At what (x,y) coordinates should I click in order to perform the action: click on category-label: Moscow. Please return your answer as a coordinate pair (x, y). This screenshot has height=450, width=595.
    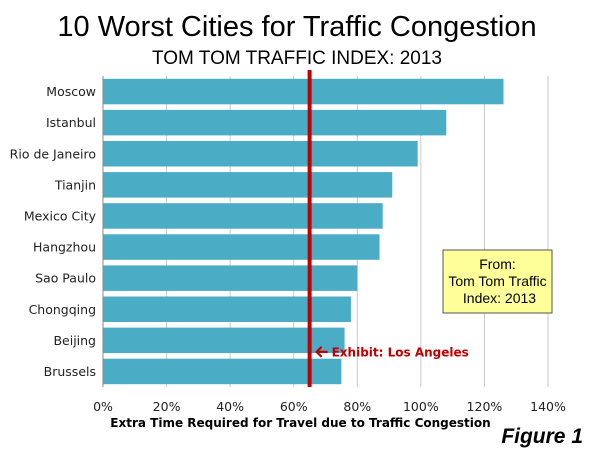
    Looking at the image, I should click on (71, 91).